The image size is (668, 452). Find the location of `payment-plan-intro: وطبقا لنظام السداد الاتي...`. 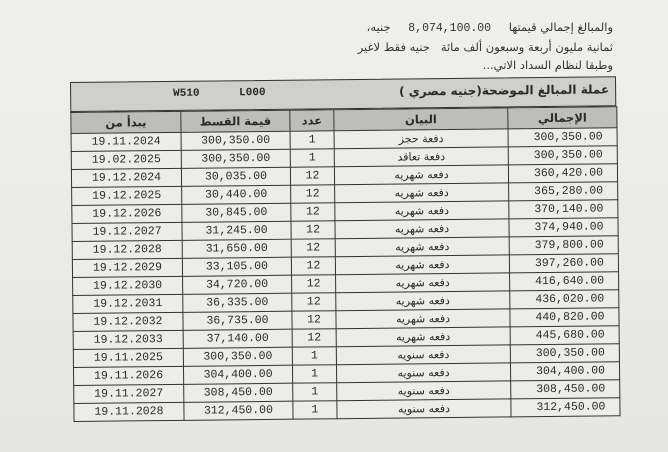

payment-plan-intro: وطبقا لنظام السداد الاتي... is located at coordinates (547, 65).